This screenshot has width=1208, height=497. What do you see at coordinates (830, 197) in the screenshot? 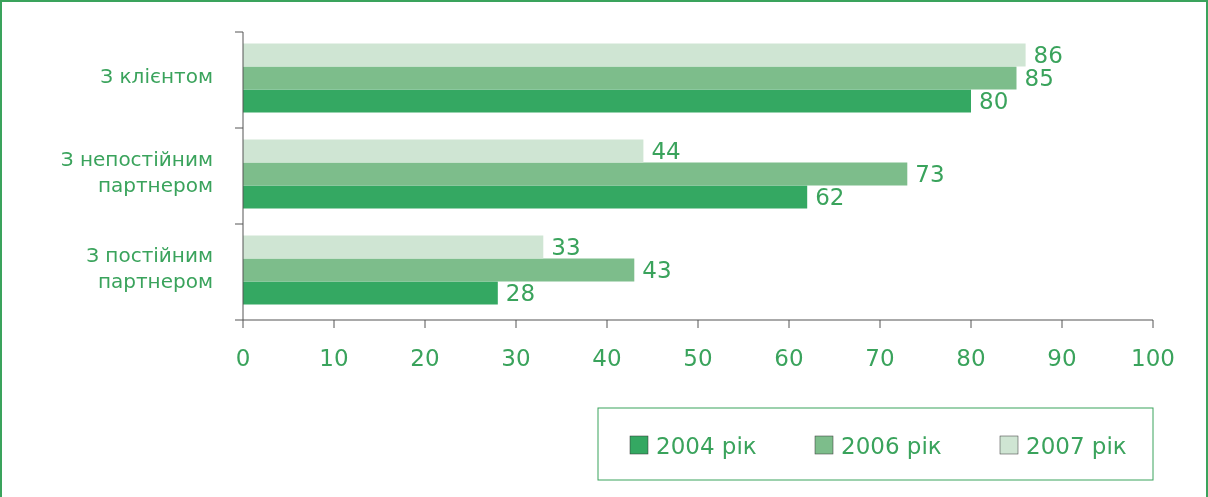
I see `data-label: 62` at bounding box center [830, 197].